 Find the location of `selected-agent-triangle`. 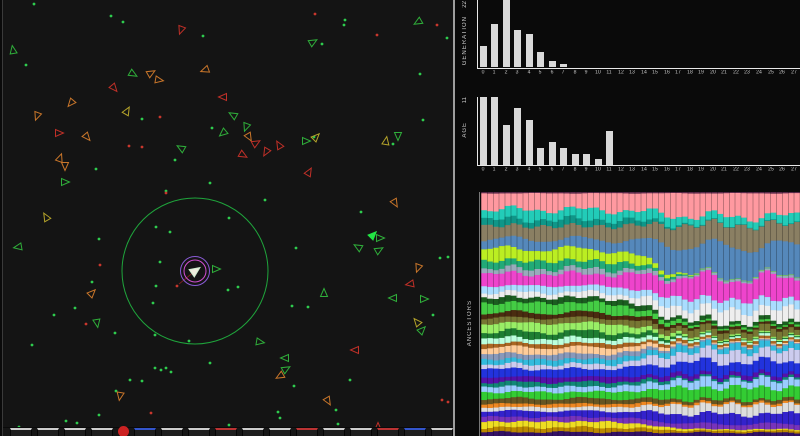

selected-agent-triangle is located at coordinates (195, 271).